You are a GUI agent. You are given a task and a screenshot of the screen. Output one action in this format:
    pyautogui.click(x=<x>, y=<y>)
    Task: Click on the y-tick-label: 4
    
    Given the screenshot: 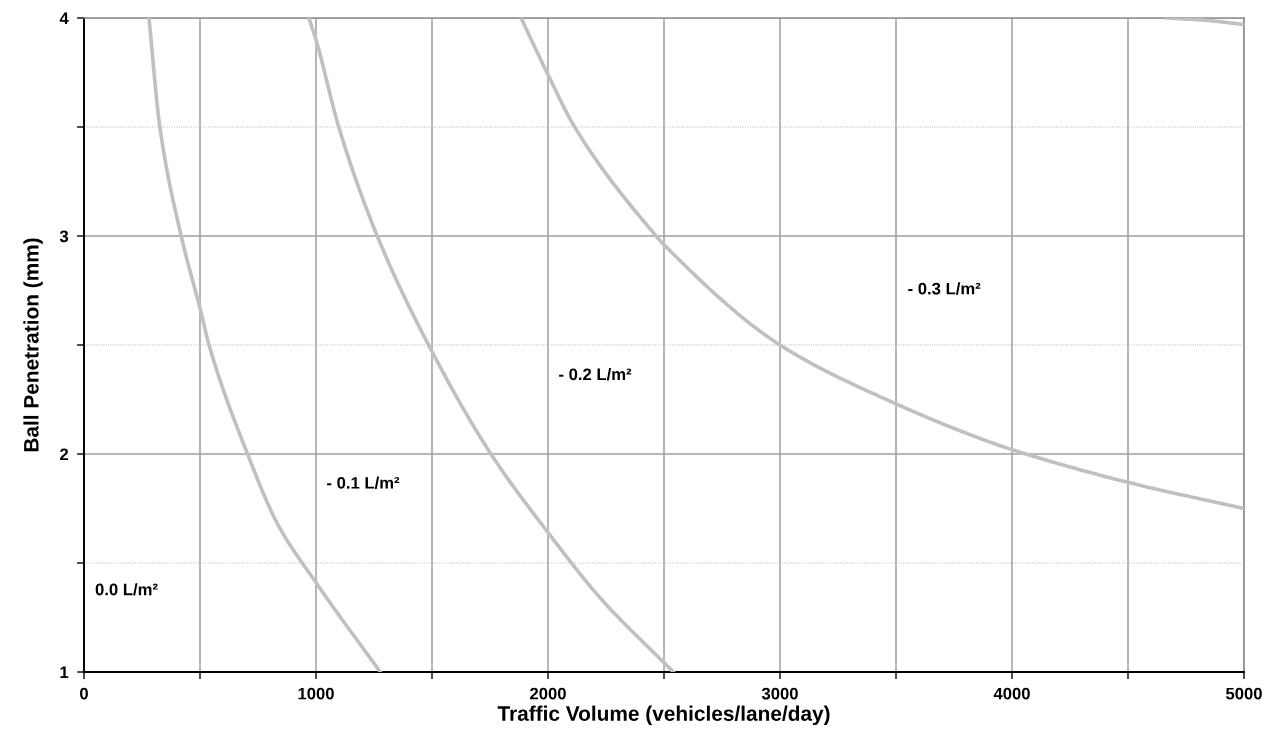 What is the action you would take?
    pyautogui.click(x=64, y=18)
    